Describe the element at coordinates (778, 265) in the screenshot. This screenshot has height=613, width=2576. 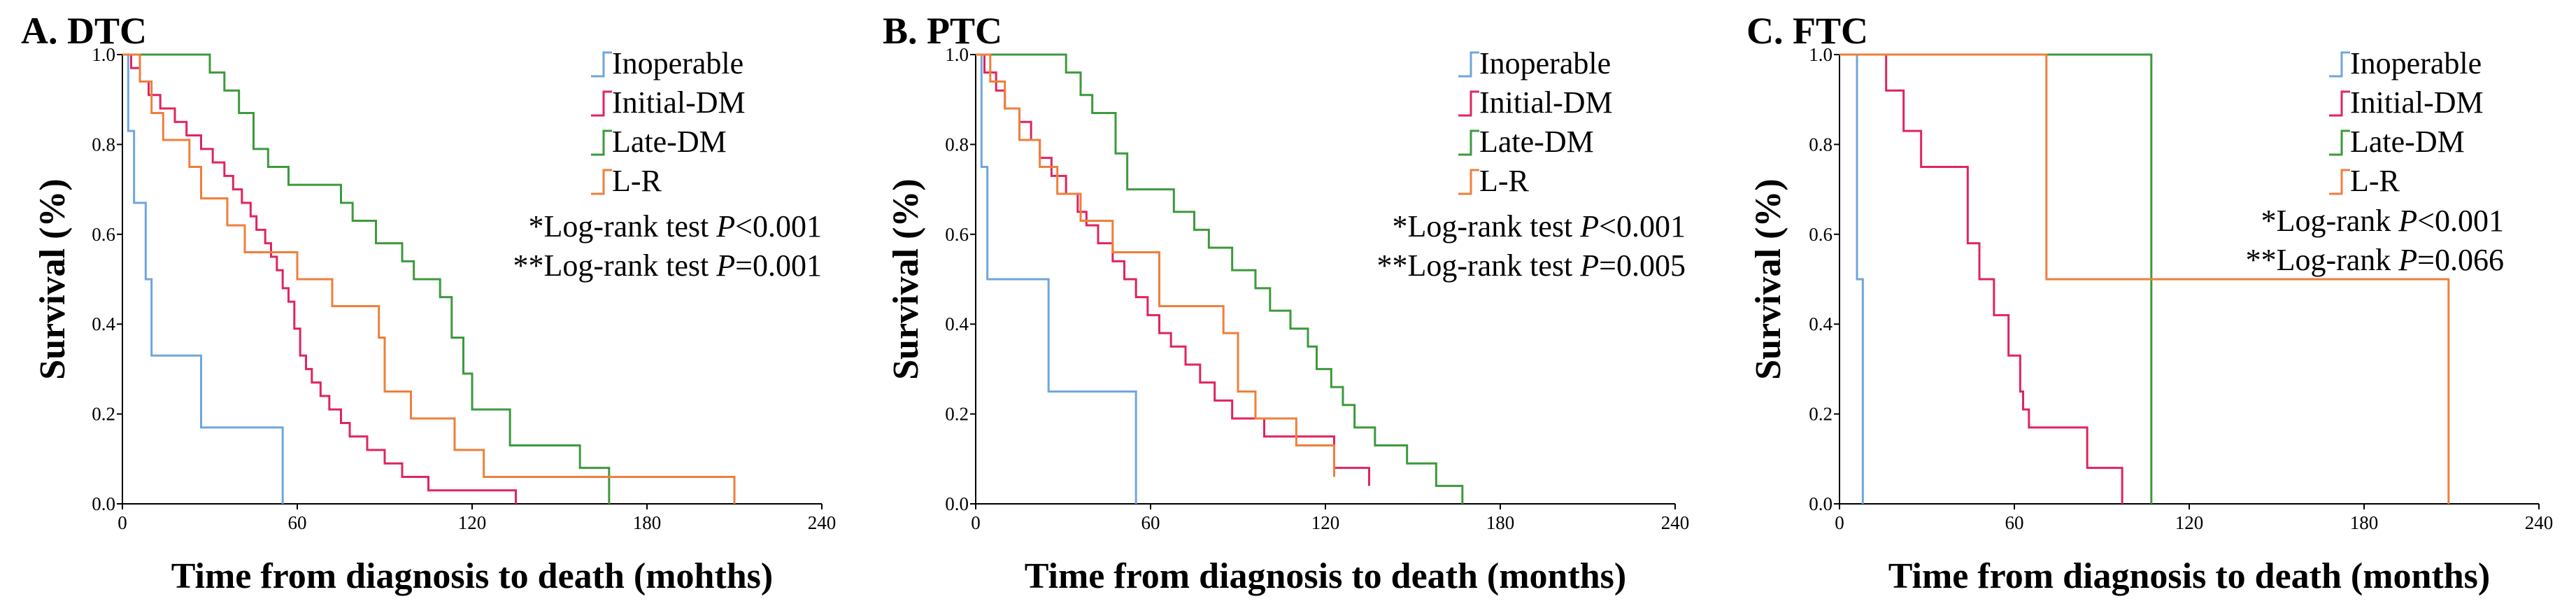
I see `stat-part: =0.001` at that location.